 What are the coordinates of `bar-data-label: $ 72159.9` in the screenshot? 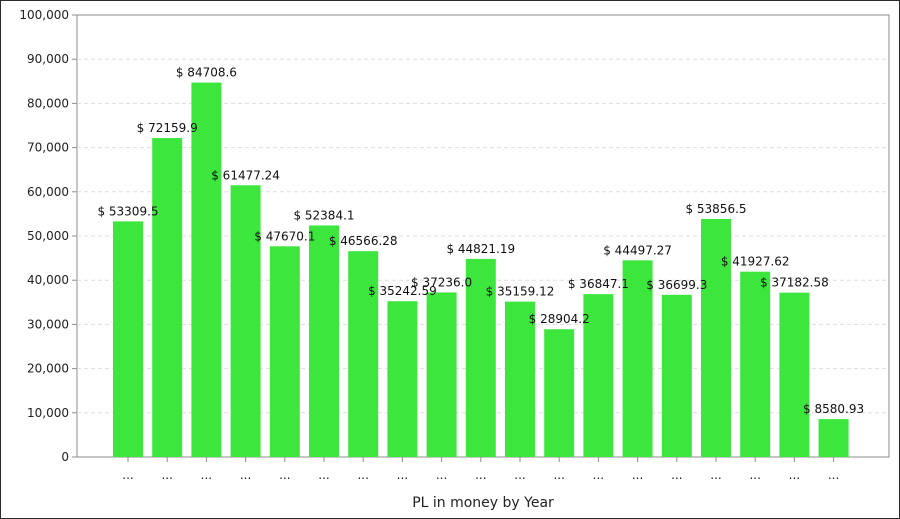 It's located at (167, 128).